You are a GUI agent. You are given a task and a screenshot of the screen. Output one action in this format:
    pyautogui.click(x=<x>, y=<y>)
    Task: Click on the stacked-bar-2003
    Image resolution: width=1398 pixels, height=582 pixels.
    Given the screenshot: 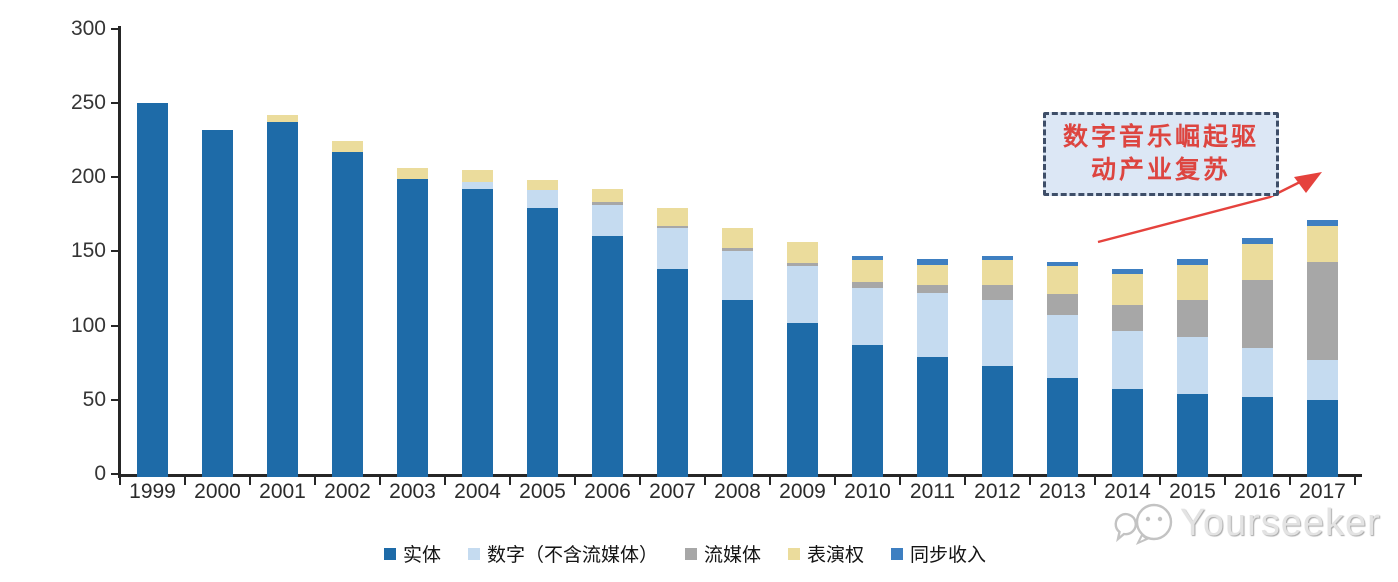 What is the action you would take?
    pyautogui.click(x=412, y=322)
    